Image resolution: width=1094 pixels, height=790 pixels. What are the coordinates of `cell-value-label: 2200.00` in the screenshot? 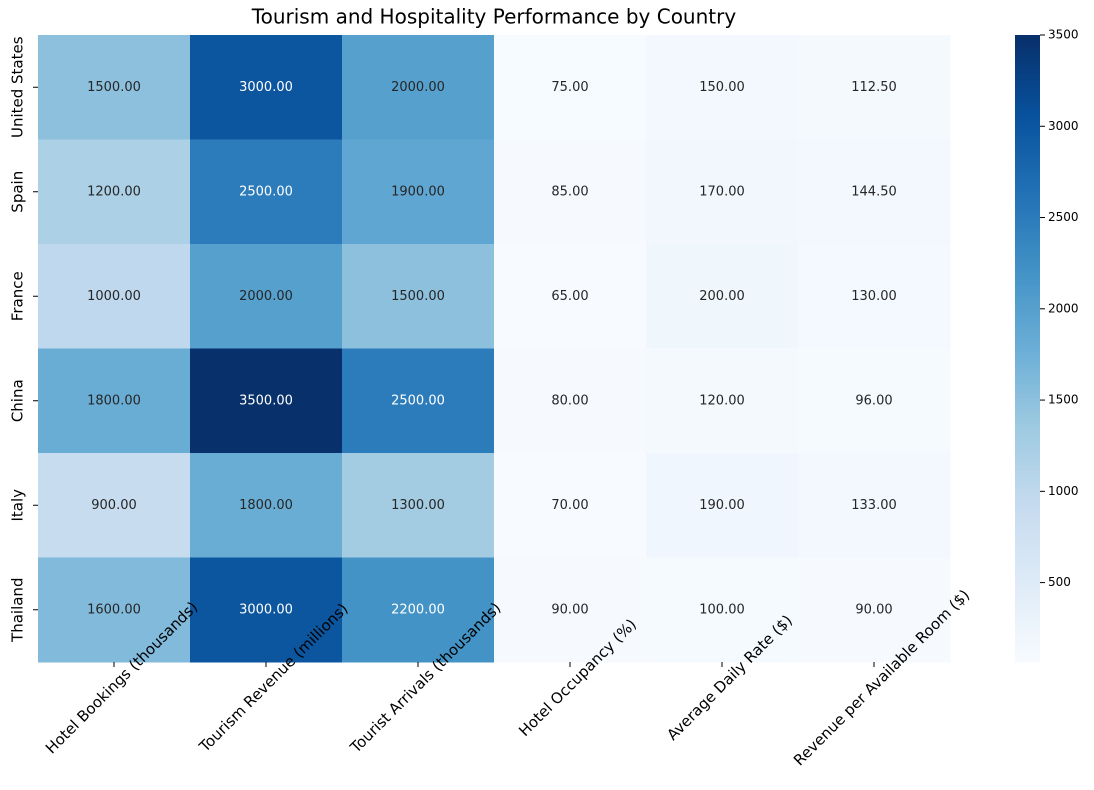 It's located at (418, 609).